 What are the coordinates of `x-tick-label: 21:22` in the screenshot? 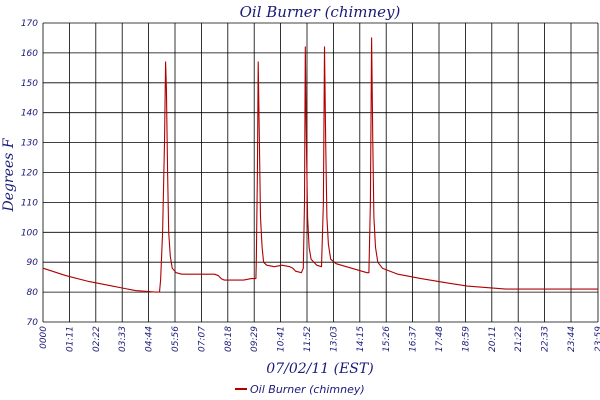 It's located at (519, 339).